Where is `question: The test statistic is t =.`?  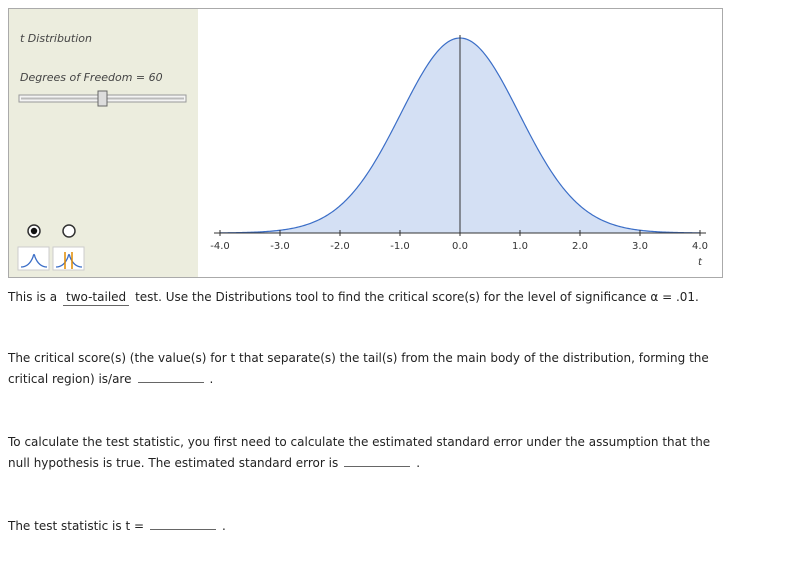
question: The test statistic is t =. is located at coordinates (368, 526).